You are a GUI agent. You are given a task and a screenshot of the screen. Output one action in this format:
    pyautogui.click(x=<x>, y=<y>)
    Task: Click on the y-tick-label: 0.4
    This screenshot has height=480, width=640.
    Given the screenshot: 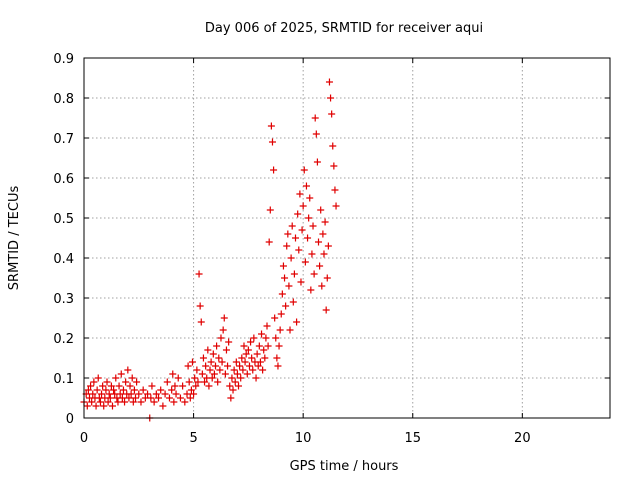 What is the action you would take?
    pyautogui.click(x=63, y=259)
    